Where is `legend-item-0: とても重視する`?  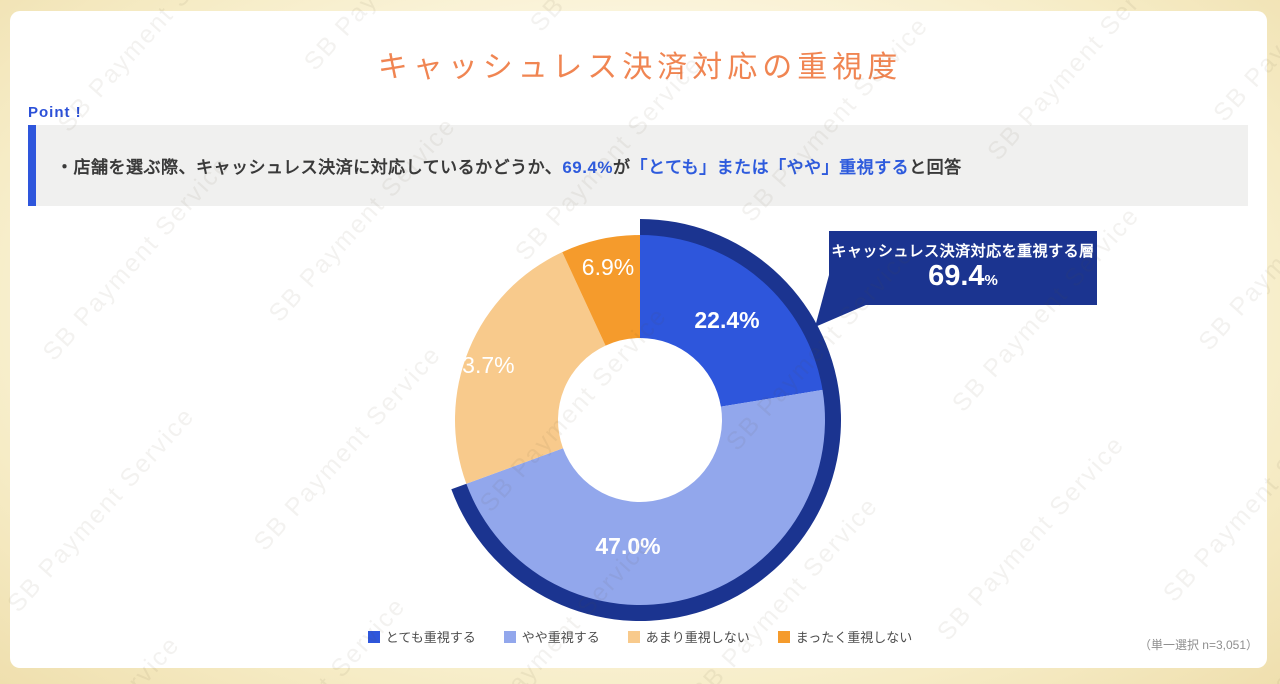
legend-item-0: とても重視する is located at coordinates (421, 636).